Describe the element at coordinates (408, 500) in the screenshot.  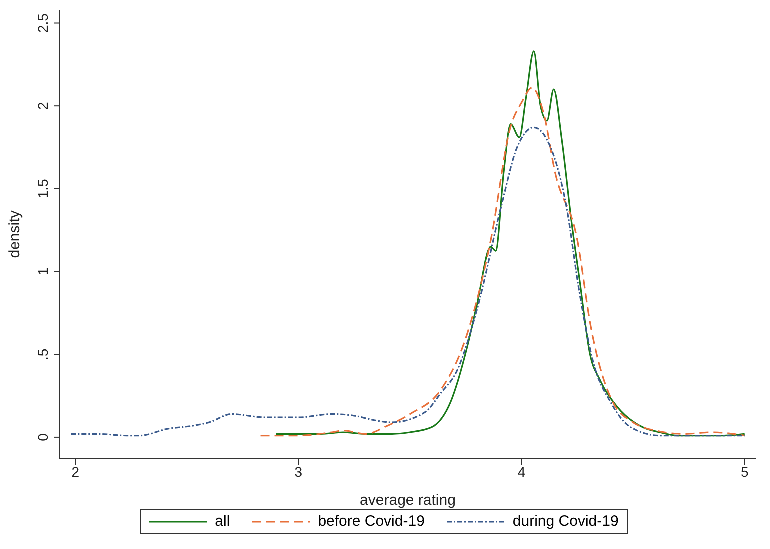
I see `x-axis-title: average rating` at that location.